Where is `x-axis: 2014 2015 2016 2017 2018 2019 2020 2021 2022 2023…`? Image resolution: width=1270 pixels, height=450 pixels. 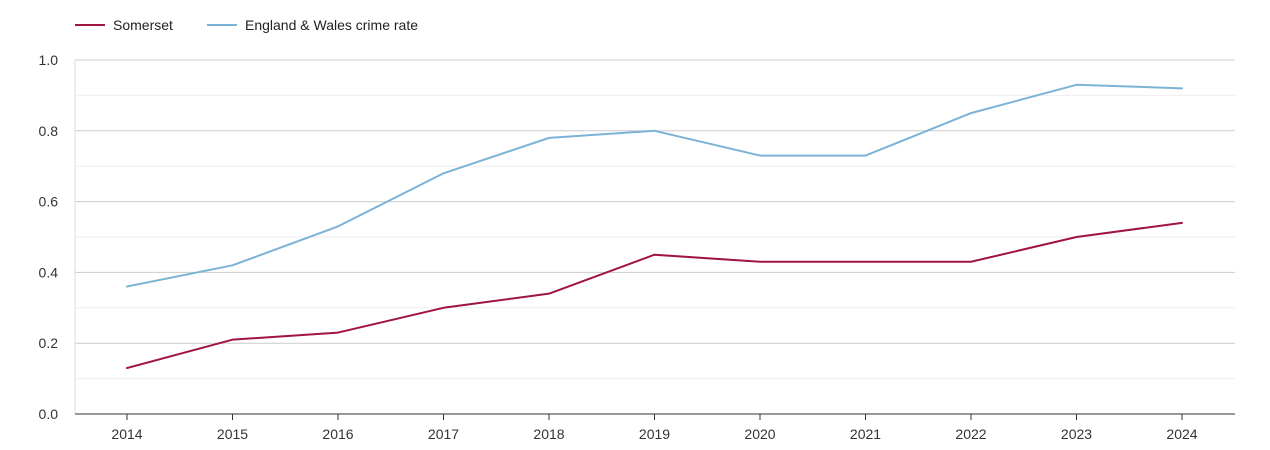
x-axis: 2014 2015 2016 2017 2018 2019 2020 2021 2022 2023… is located at coordinates (655, 427).